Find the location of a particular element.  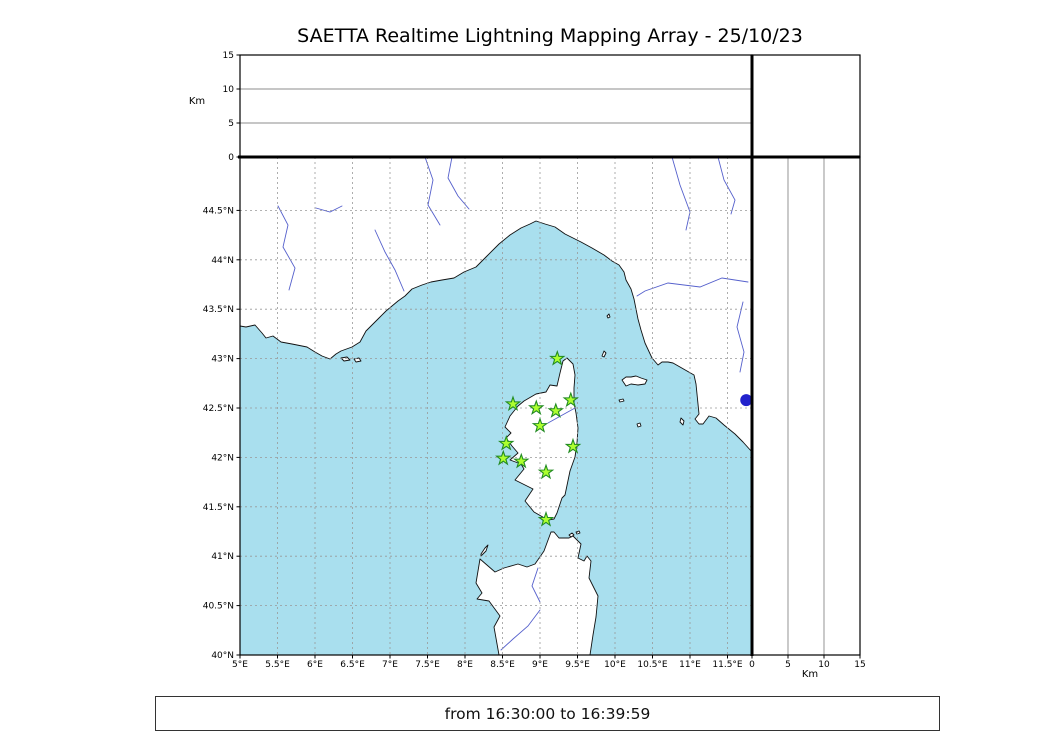

island-capraia is located at coordinates (604, 354).